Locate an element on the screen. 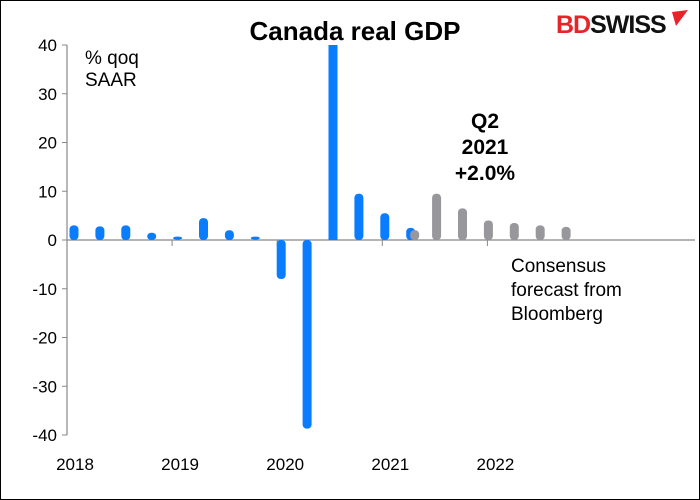 Image resolution: width=700 pixels, height=500 pixels. logo-arrow-icon is located at coordinates (680, 18).